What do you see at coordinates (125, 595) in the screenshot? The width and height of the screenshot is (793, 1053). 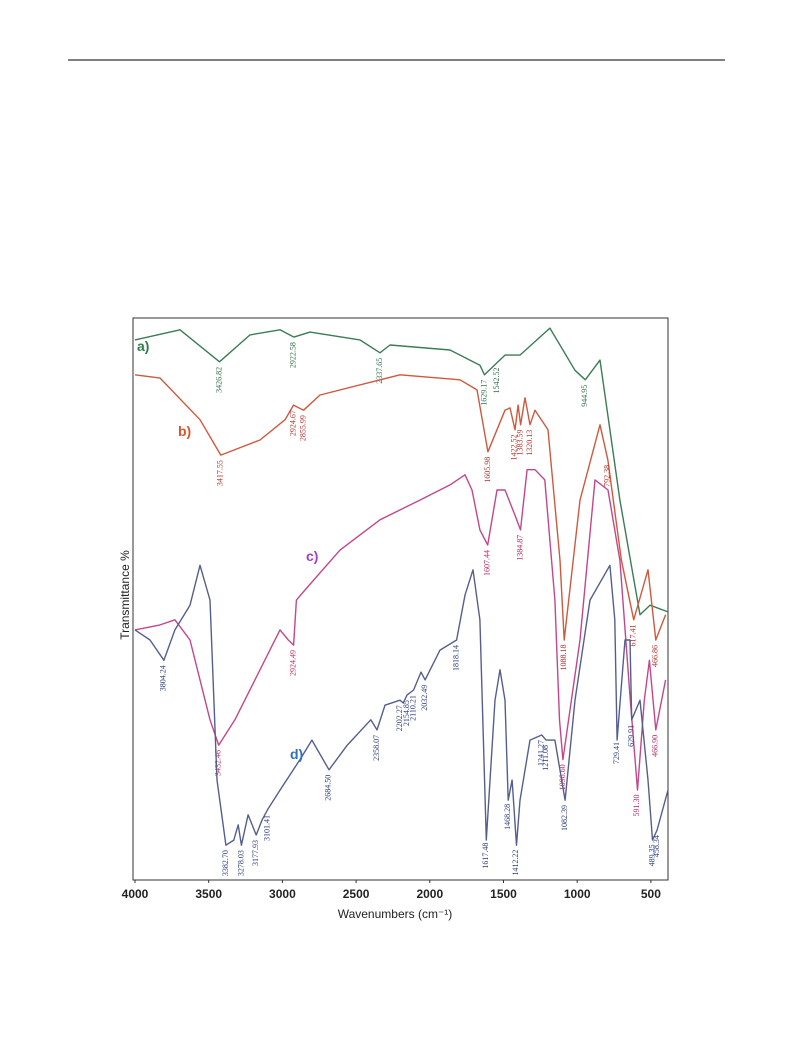 I see `y-axis-title: Transmittance %` at bounding box center [125, 595].